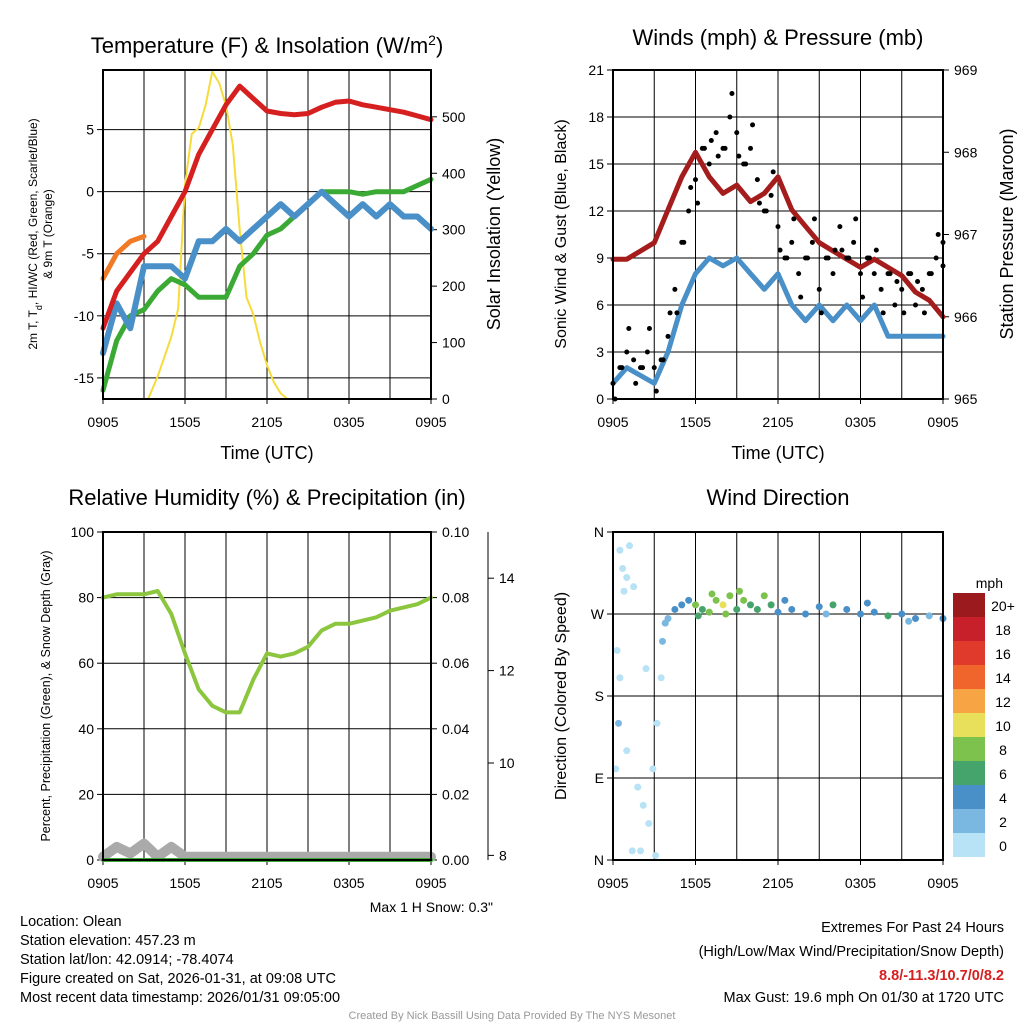  Describe the element at coordinates (455, 532) in the screenshot. I see `y-tick-label-right: 0.10` at that location.